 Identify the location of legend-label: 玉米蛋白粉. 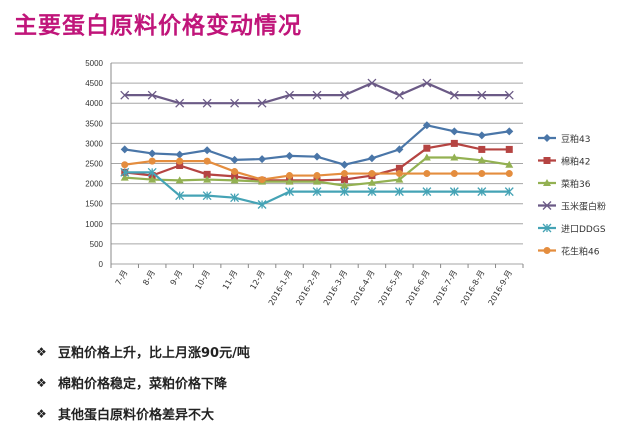
(583, 207).